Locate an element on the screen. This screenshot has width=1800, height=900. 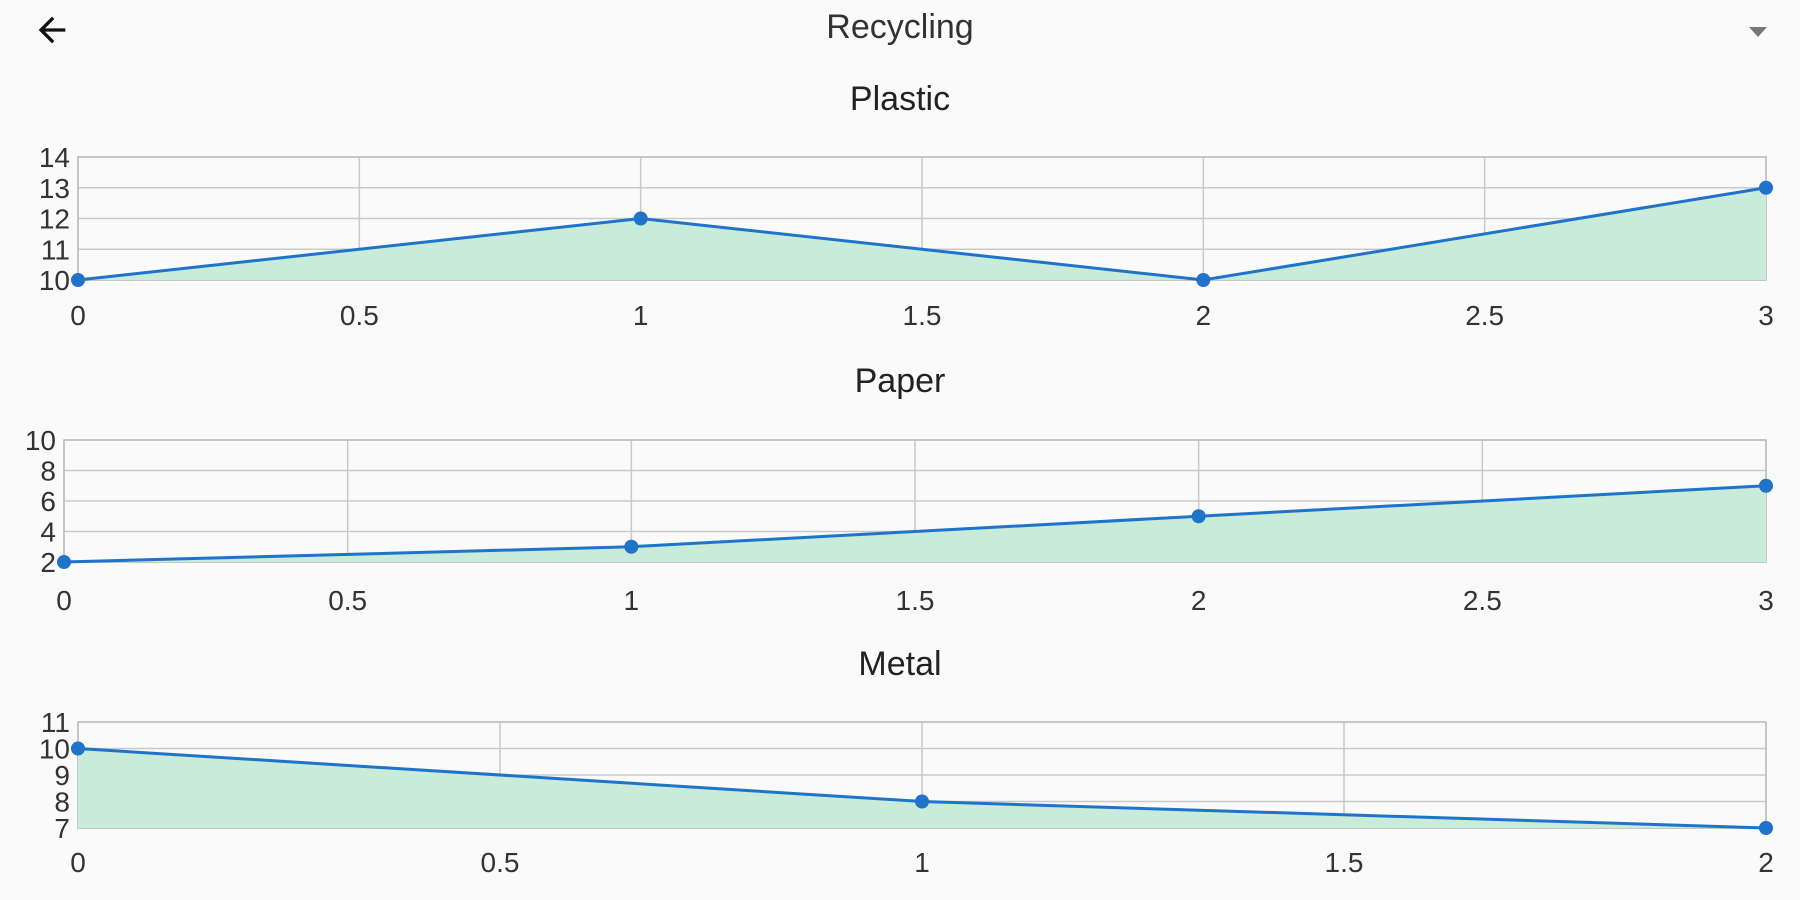
metal-x-tick-label: 1 is located at coordinates (922, 862).